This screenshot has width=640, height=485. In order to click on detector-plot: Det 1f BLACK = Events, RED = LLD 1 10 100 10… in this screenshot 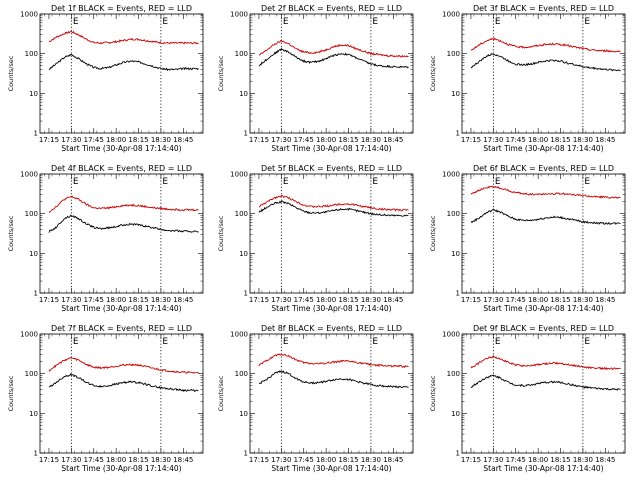, I will do `click(105, 78)`.